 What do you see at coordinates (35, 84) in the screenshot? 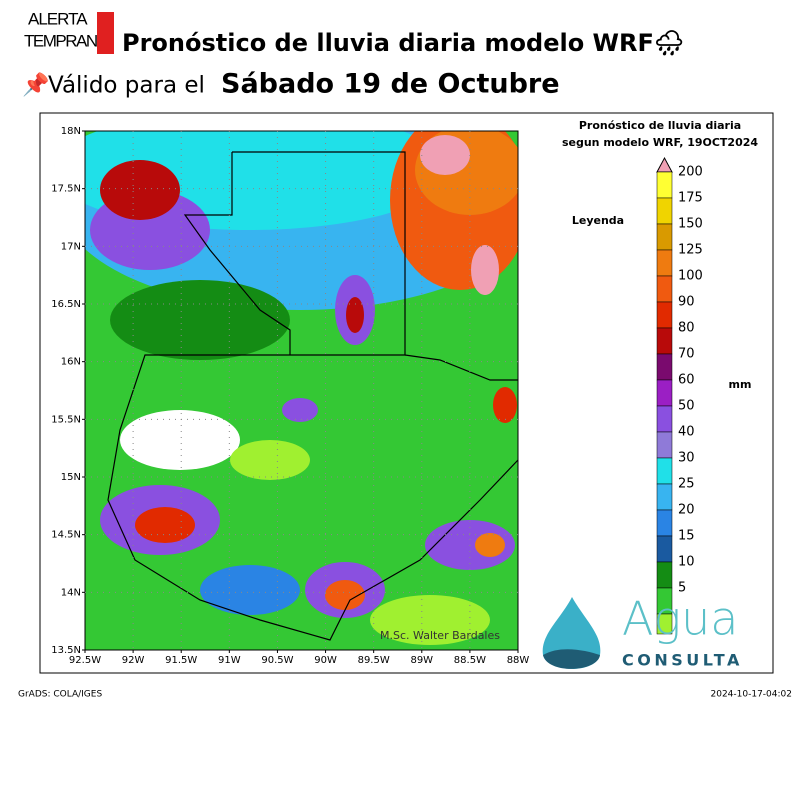
I see `pin-icon: 📌` at bounding box center [35, 84].